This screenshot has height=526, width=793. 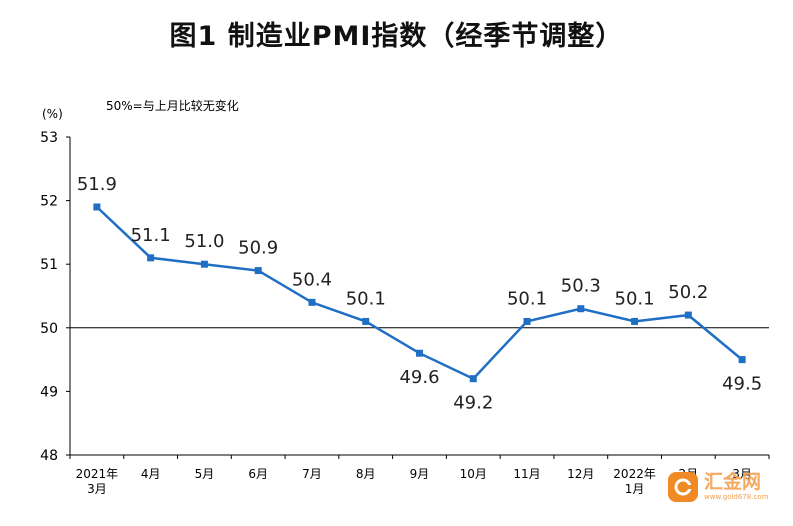 What do you see at coordinates (97, 474) in the screenshot?
I see `x-tick-label: 2021年` at bounding box center [97, 474].